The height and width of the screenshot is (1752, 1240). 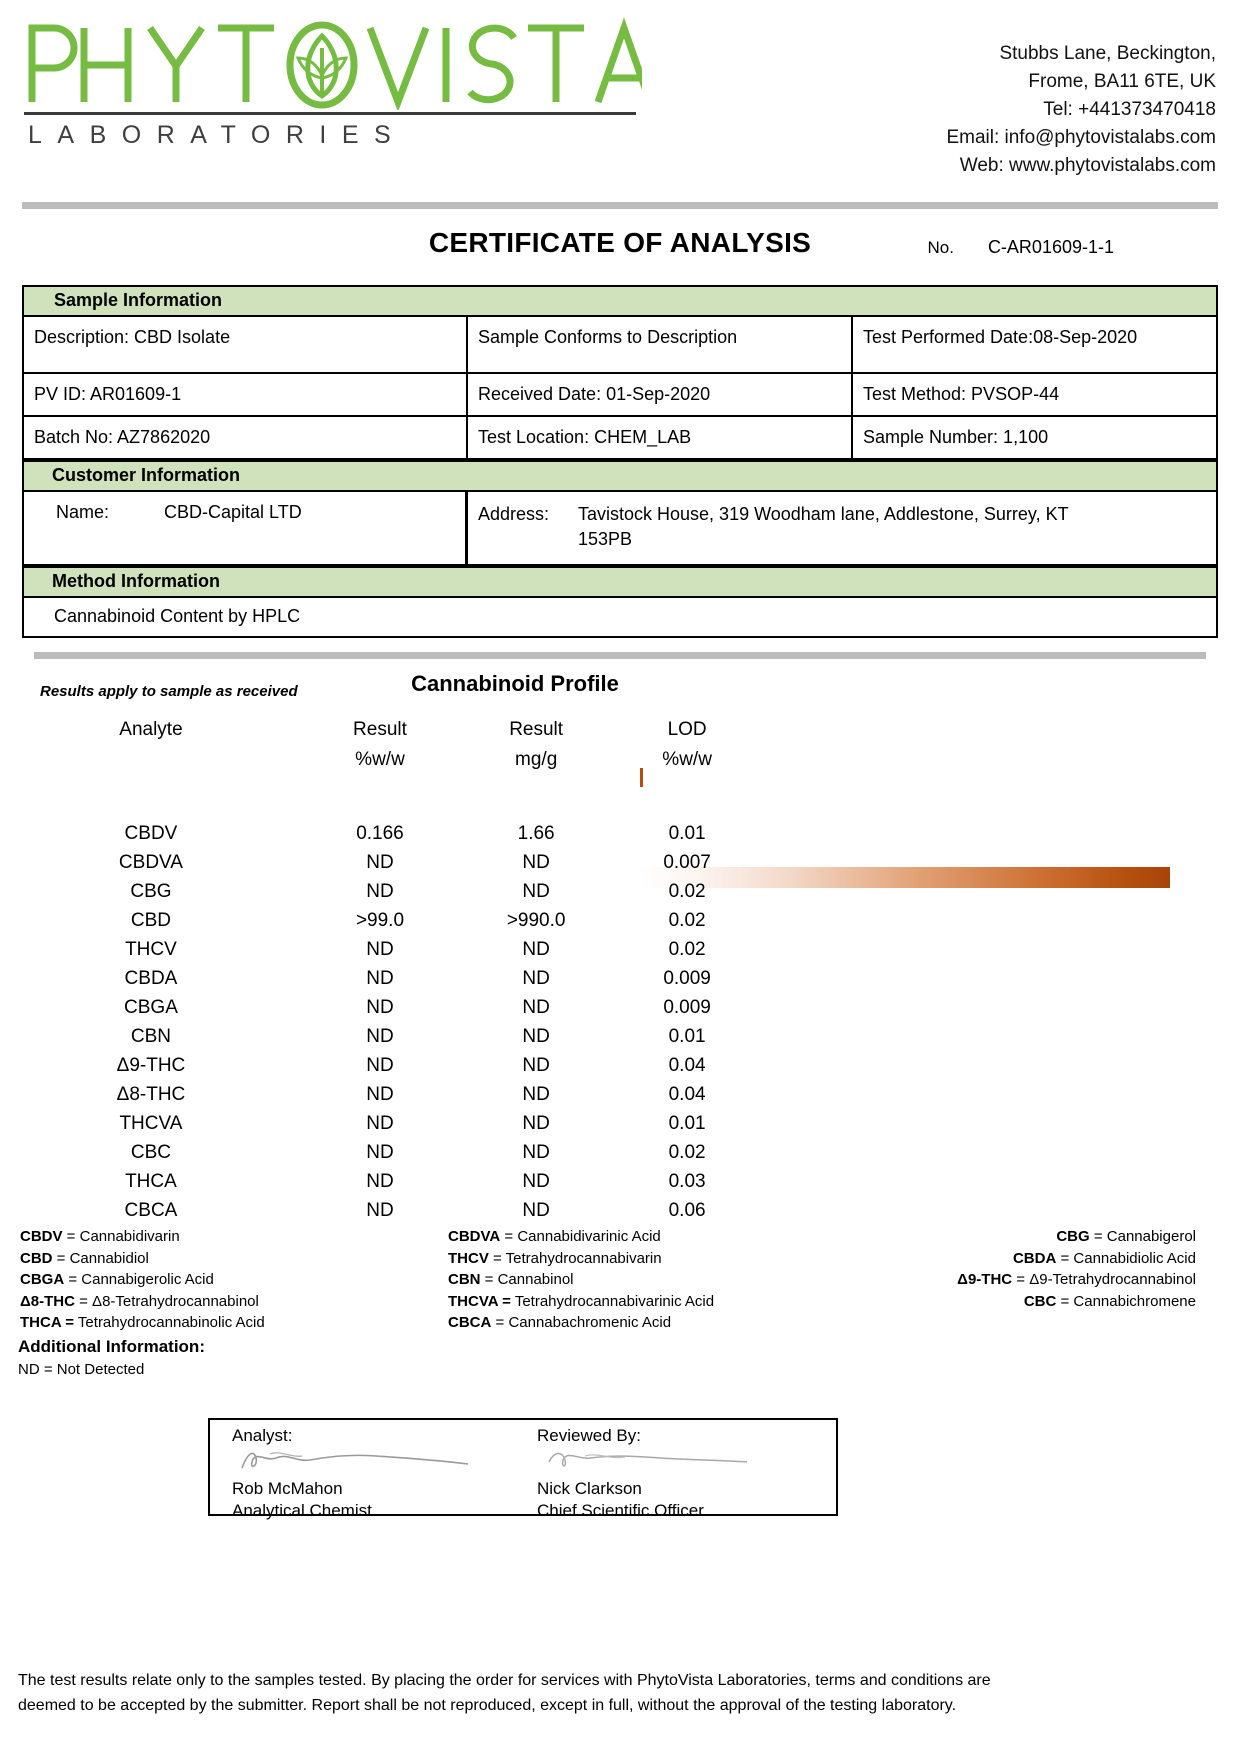 What do you see at coordinates (169, 691) in the screenshot?
I see `results-note: Results apply to sample as received` at bounding box center [169, 691].